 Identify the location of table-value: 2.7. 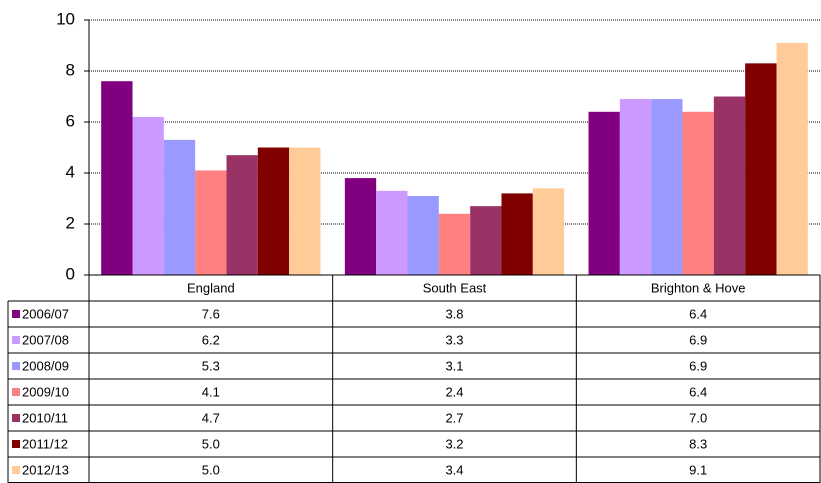
(454, 417).